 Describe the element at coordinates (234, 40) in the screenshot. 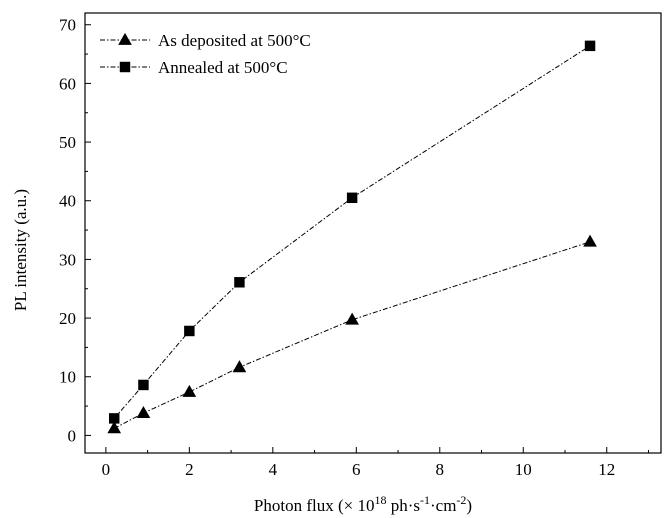

I see `legend-label: As deposited at 500°C` at that location.